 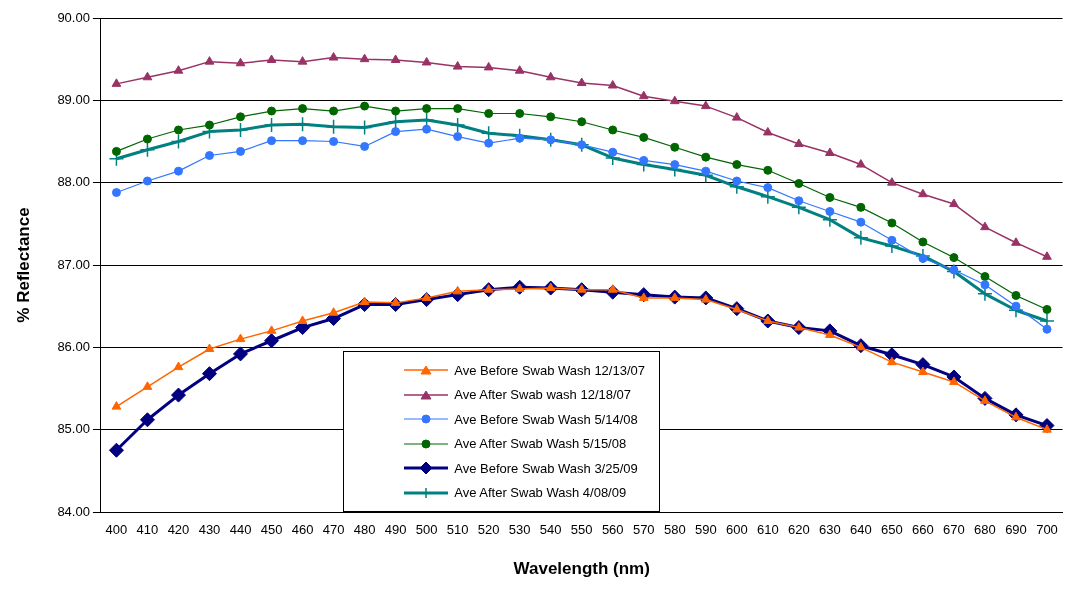 What do you see at coordinates (209, 530) in the screenshot?
I see `x-tick-label: 430` at bounding box center [209, 530].